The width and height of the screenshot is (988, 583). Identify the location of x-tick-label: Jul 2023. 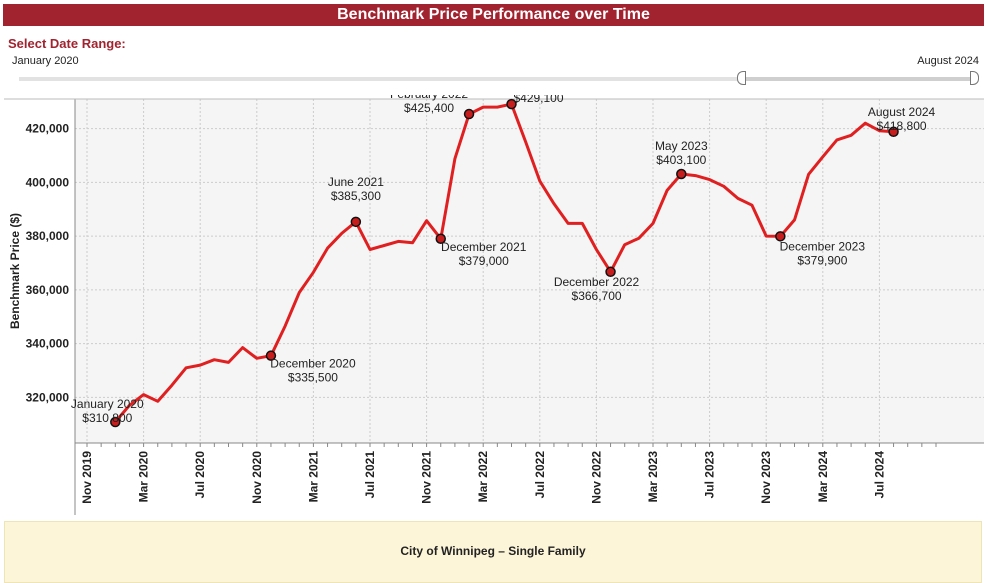
(710, 475).